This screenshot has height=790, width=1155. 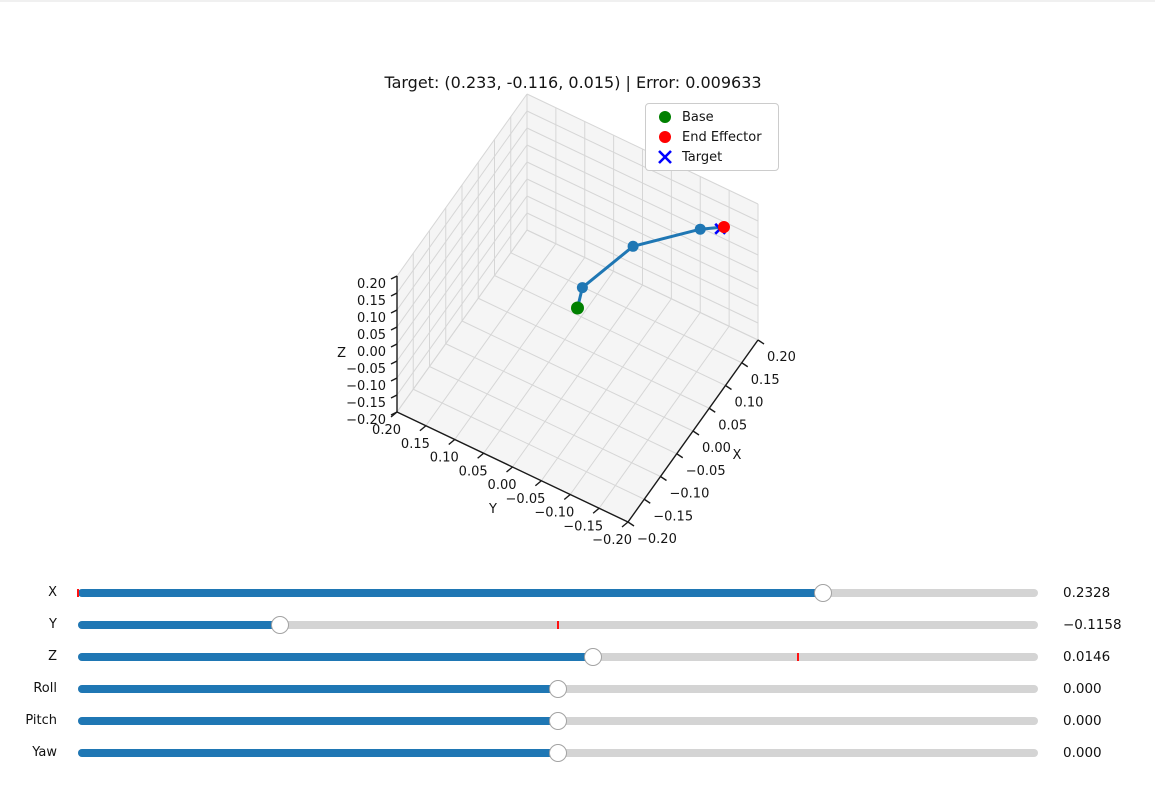 What do you see at coordinates (737, 455) in the screenshot?
I see `svg-text: X` at bounding box center [737, 455].